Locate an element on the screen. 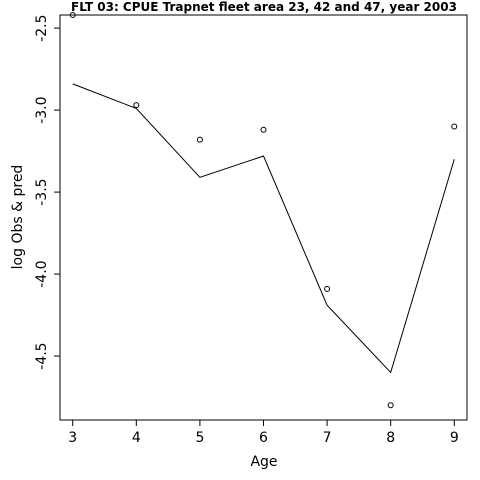  x-tick-label: 4 is located at coordinates (136, 438).